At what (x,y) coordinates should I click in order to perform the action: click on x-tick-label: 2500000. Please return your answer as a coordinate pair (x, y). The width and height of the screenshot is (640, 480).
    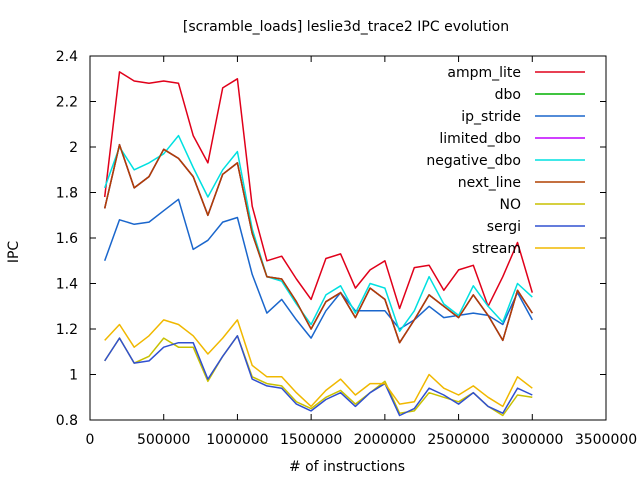
    Looking at the image, I should click on (458, 440).